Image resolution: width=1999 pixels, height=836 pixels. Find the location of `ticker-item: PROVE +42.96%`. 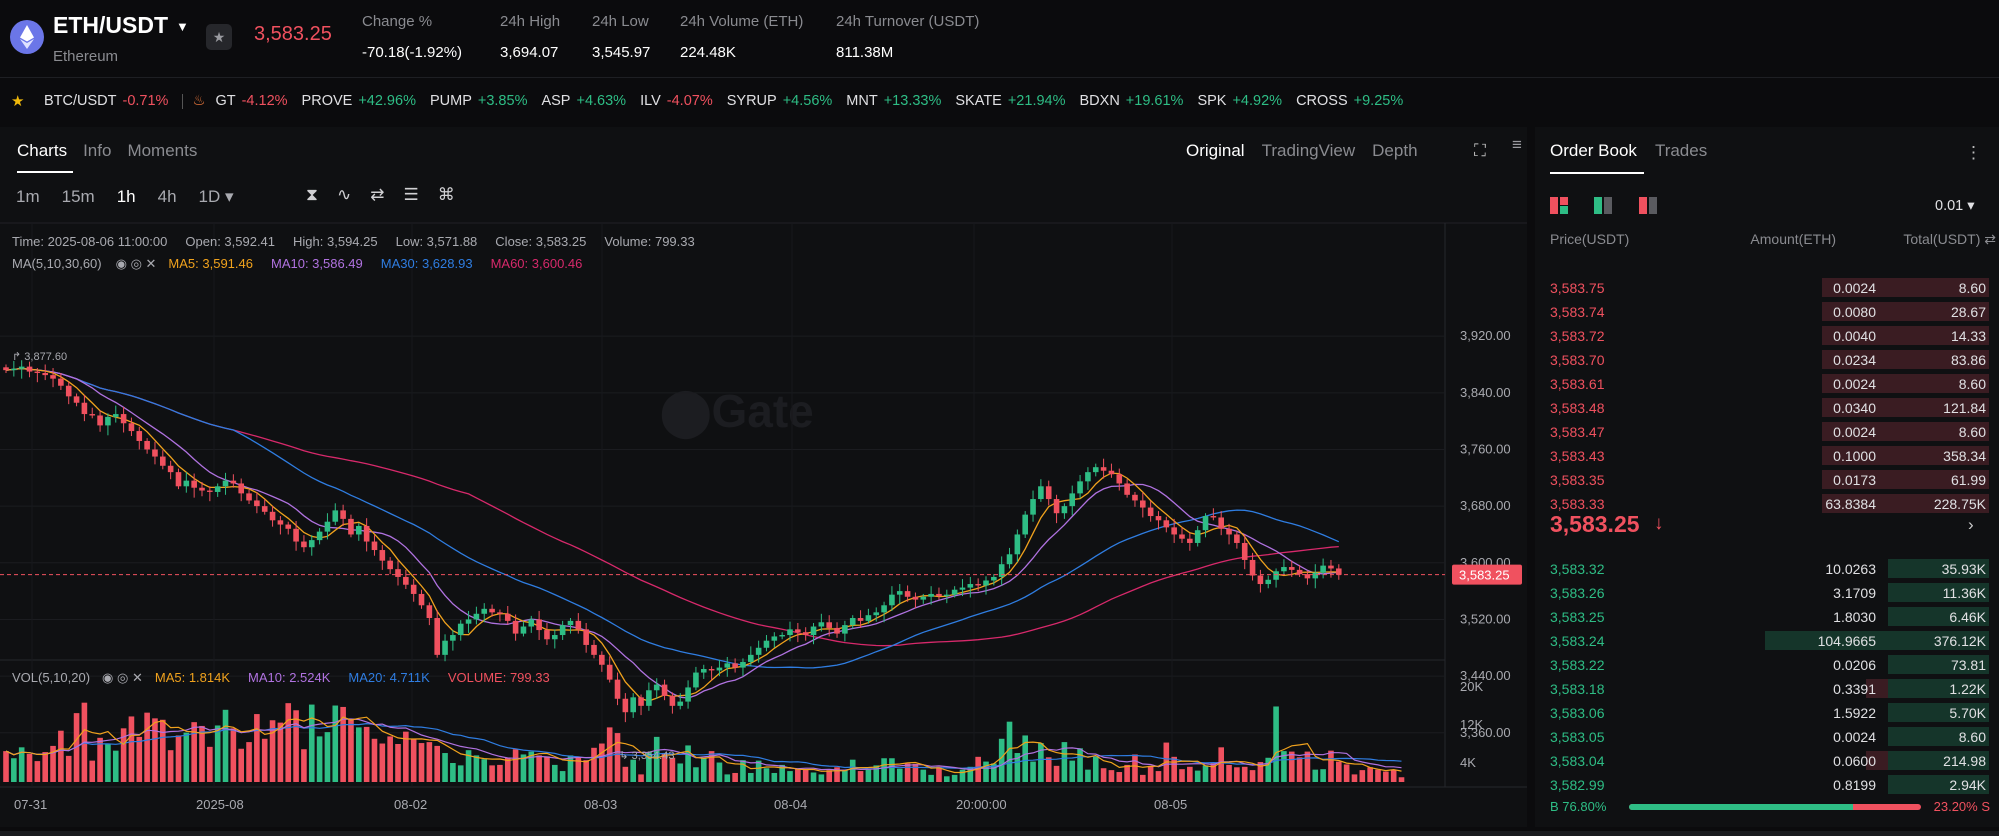

ticker-item: PROVE +42.96% is located at coordinates (359, 101).